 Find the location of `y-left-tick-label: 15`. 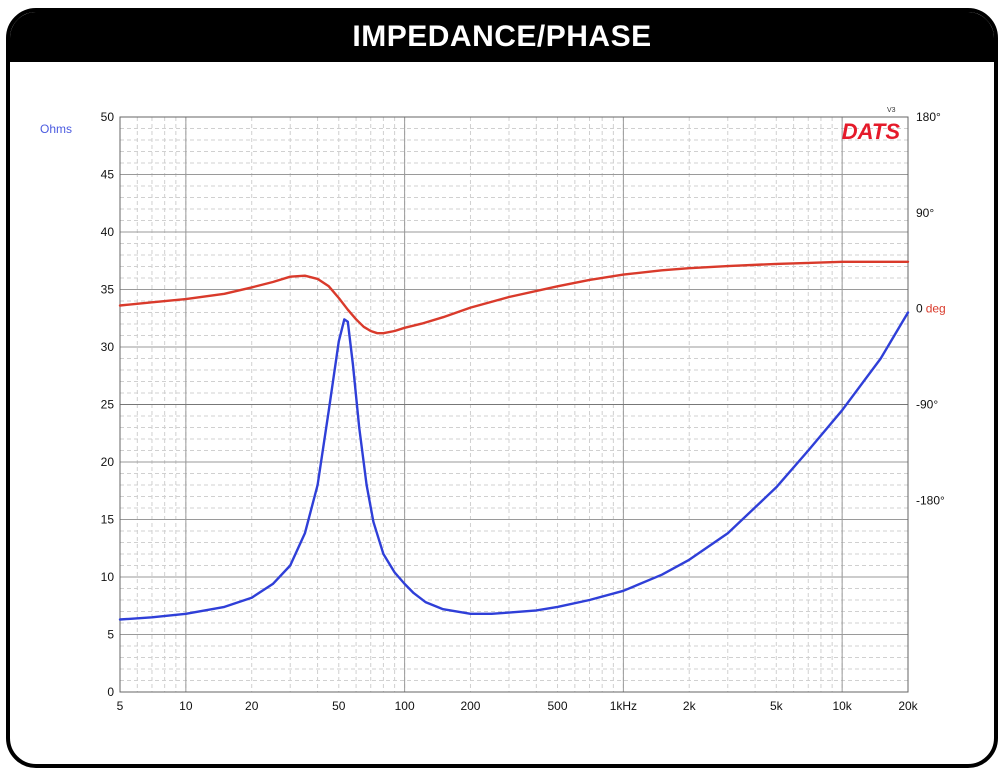

y-left-tick-label: 15 is located at coordinates (108, 520).